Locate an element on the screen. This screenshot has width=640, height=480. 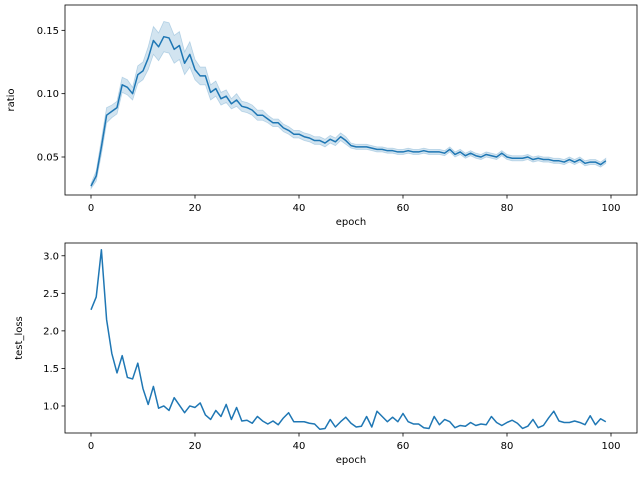
test-loss-x-tick-label: 60 is located at coordinates (403, 446).